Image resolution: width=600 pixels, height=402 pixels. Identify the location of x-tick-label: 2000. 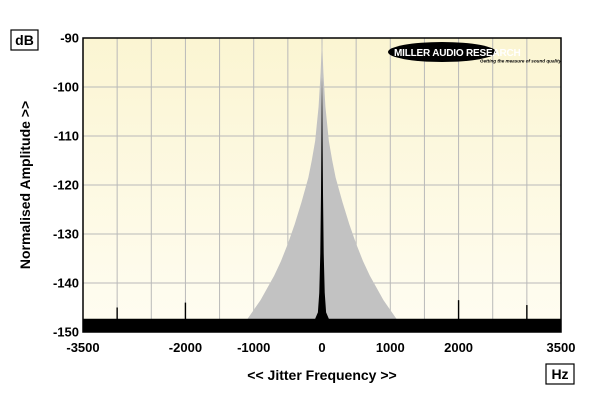
(458, 347).